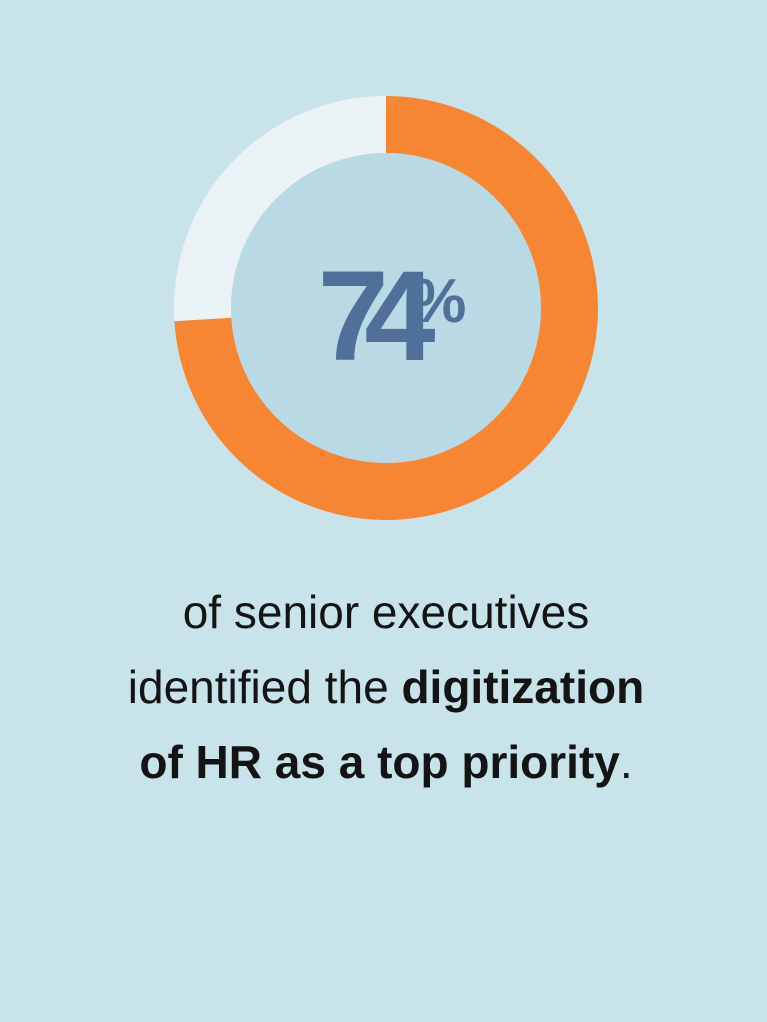 The height and width of the screenshot is (1022, 767). Describe the element at coordinates (522, 687) in the screenshot. I see `caption-bold: digitization` at that location.